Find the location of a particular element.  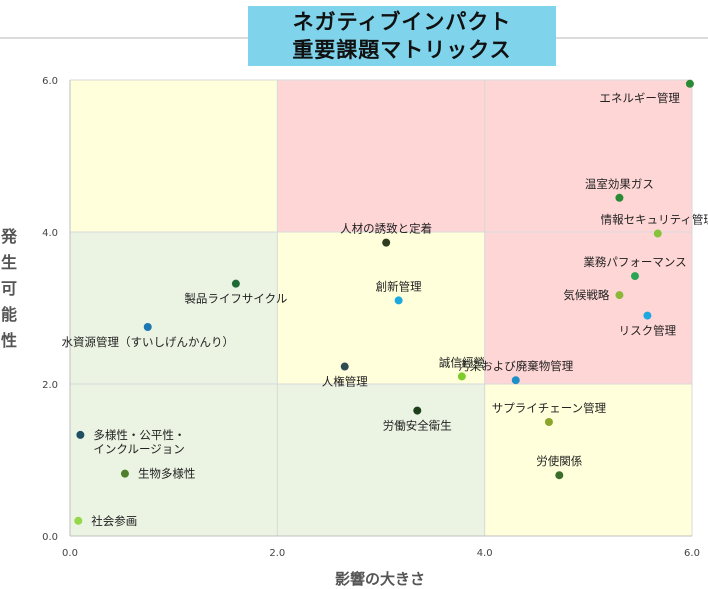

data-label-0: エネルギー管理 is located at coordinates (639, 98).